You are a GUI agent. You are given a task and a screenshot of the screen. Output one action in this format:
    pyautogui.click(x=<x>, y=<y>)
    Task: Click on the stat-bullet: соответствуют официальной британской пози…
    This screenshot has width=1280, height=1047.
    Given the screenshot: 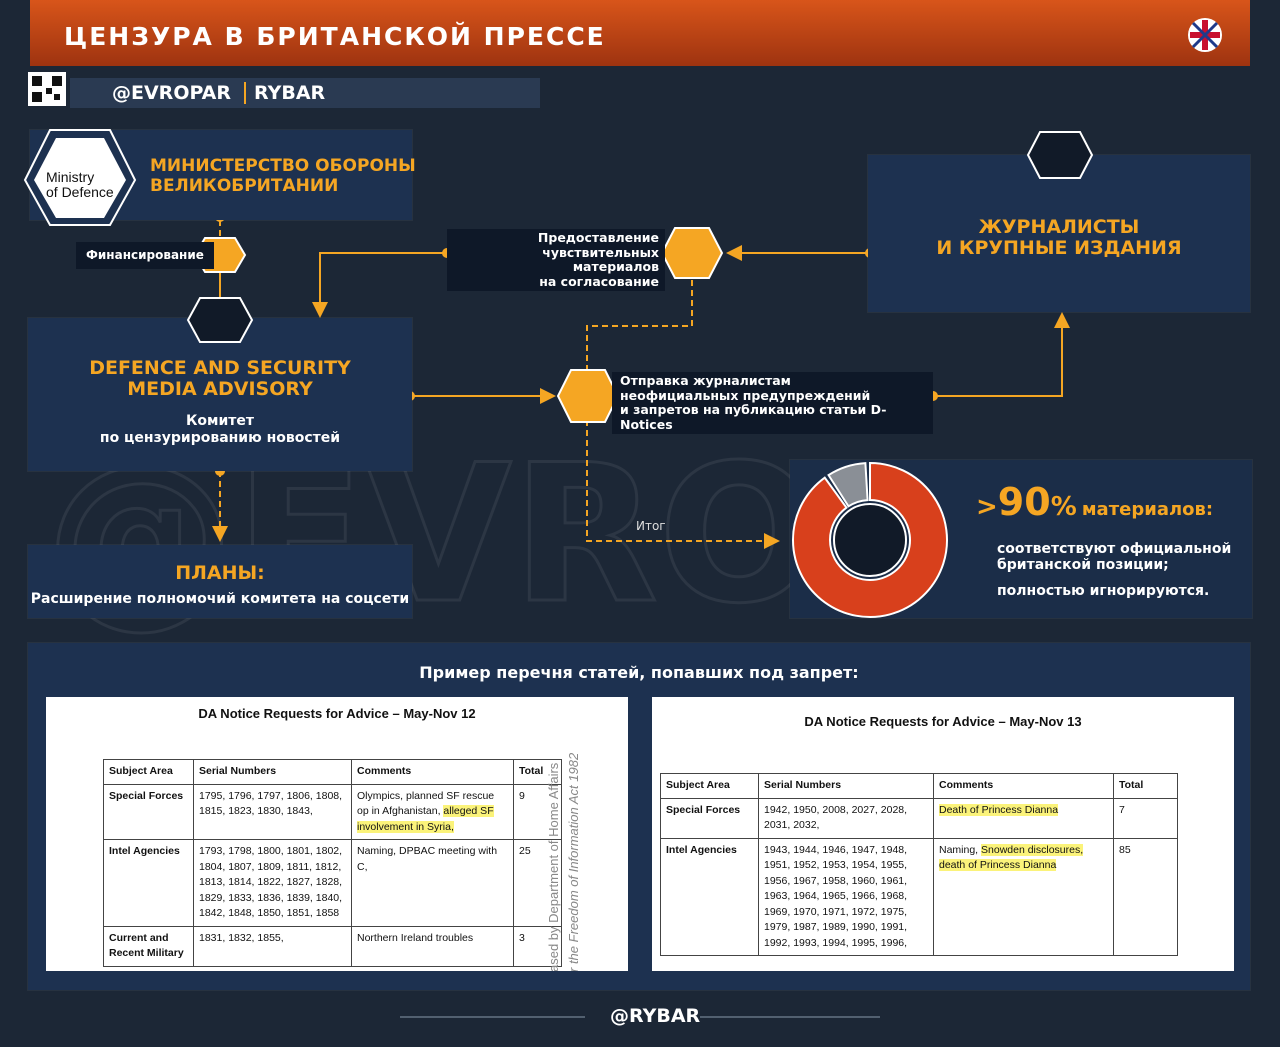 What is the action you would take?
    pyautogui.click(x=1114, y=557)
    